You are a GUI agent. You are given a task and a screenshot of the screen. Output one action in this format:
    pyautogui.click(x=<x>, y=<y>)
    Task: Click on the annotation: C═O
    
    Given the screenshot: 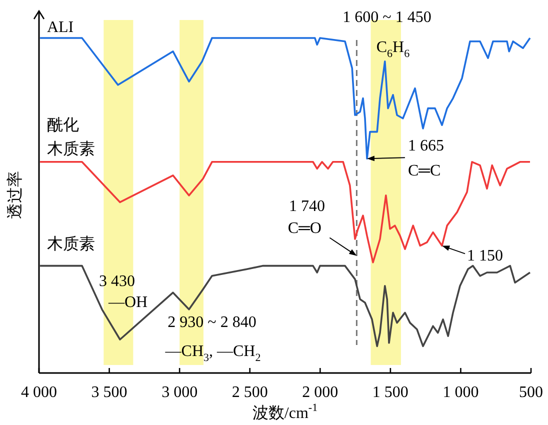 What is the action you would take?
    pyautogui.click(x=305, y=227)
    